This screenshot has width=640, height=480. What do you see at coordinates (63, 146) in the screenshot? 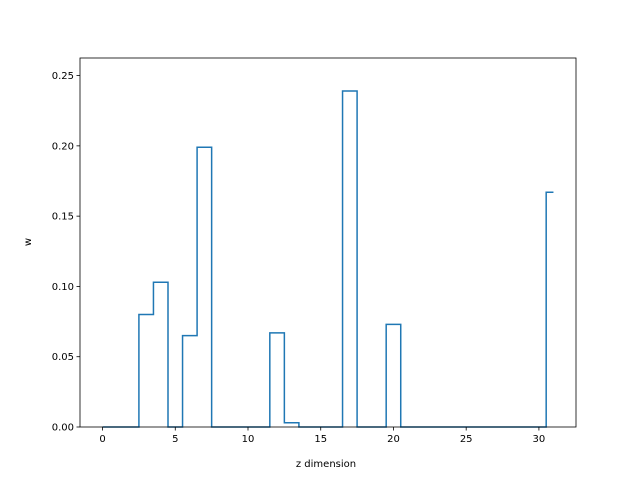
I see `y-tick-label-4: 0.20` at bounding box center [63, 146].